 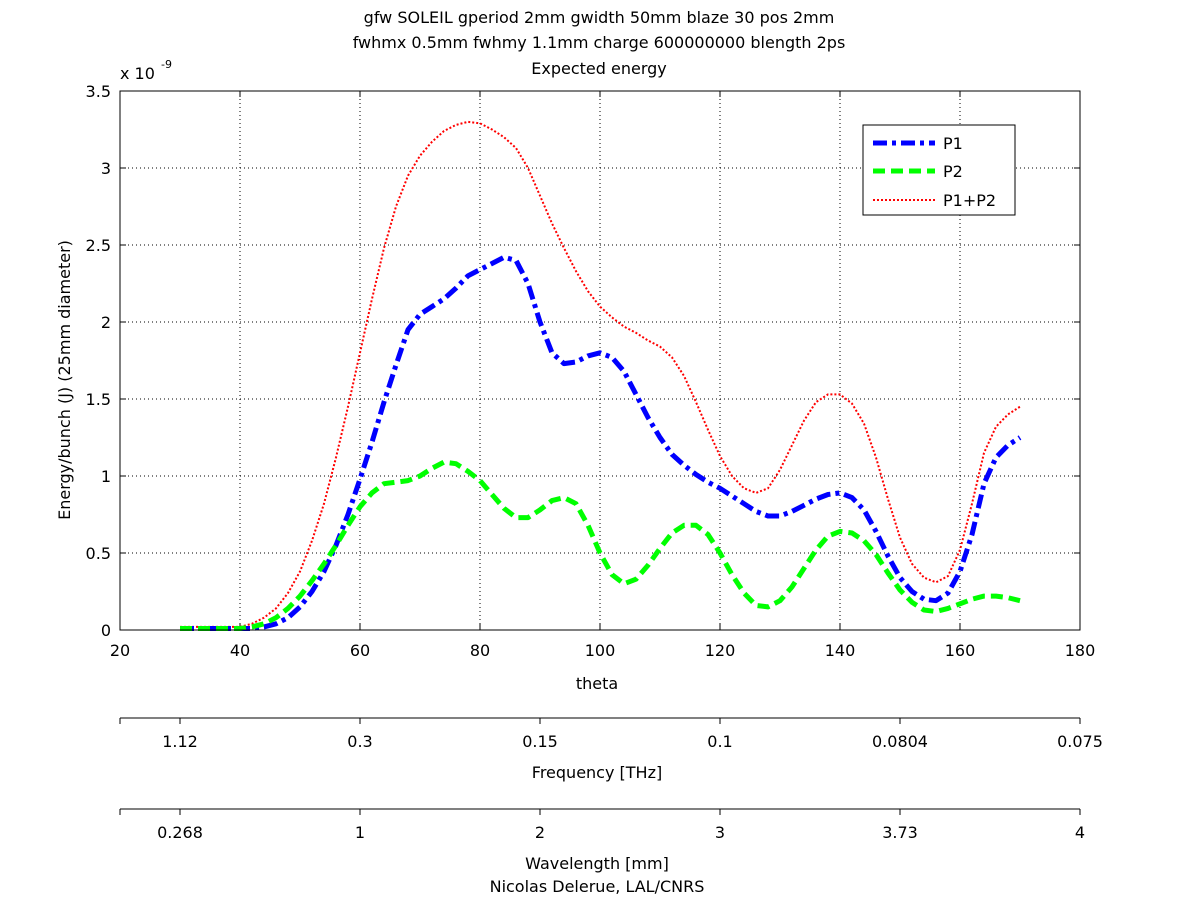 What do you see at coordinates (106, 168) in the screenshot?
I see `y-tick-label: 3` at bounding box center [106, 168].